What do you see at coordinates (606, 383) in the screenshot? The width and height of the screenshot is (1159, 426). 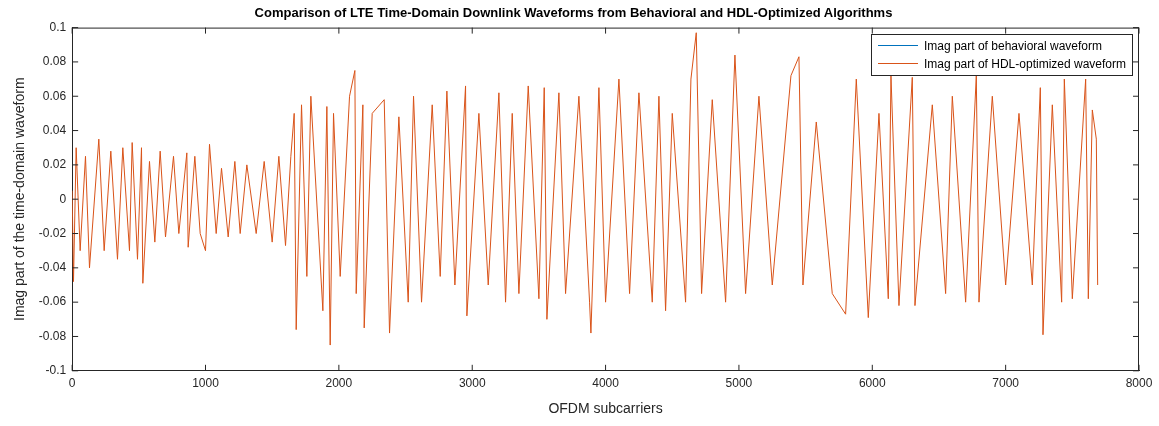 I see `x-tick-label: 4000` at bounding box center [606, 383].